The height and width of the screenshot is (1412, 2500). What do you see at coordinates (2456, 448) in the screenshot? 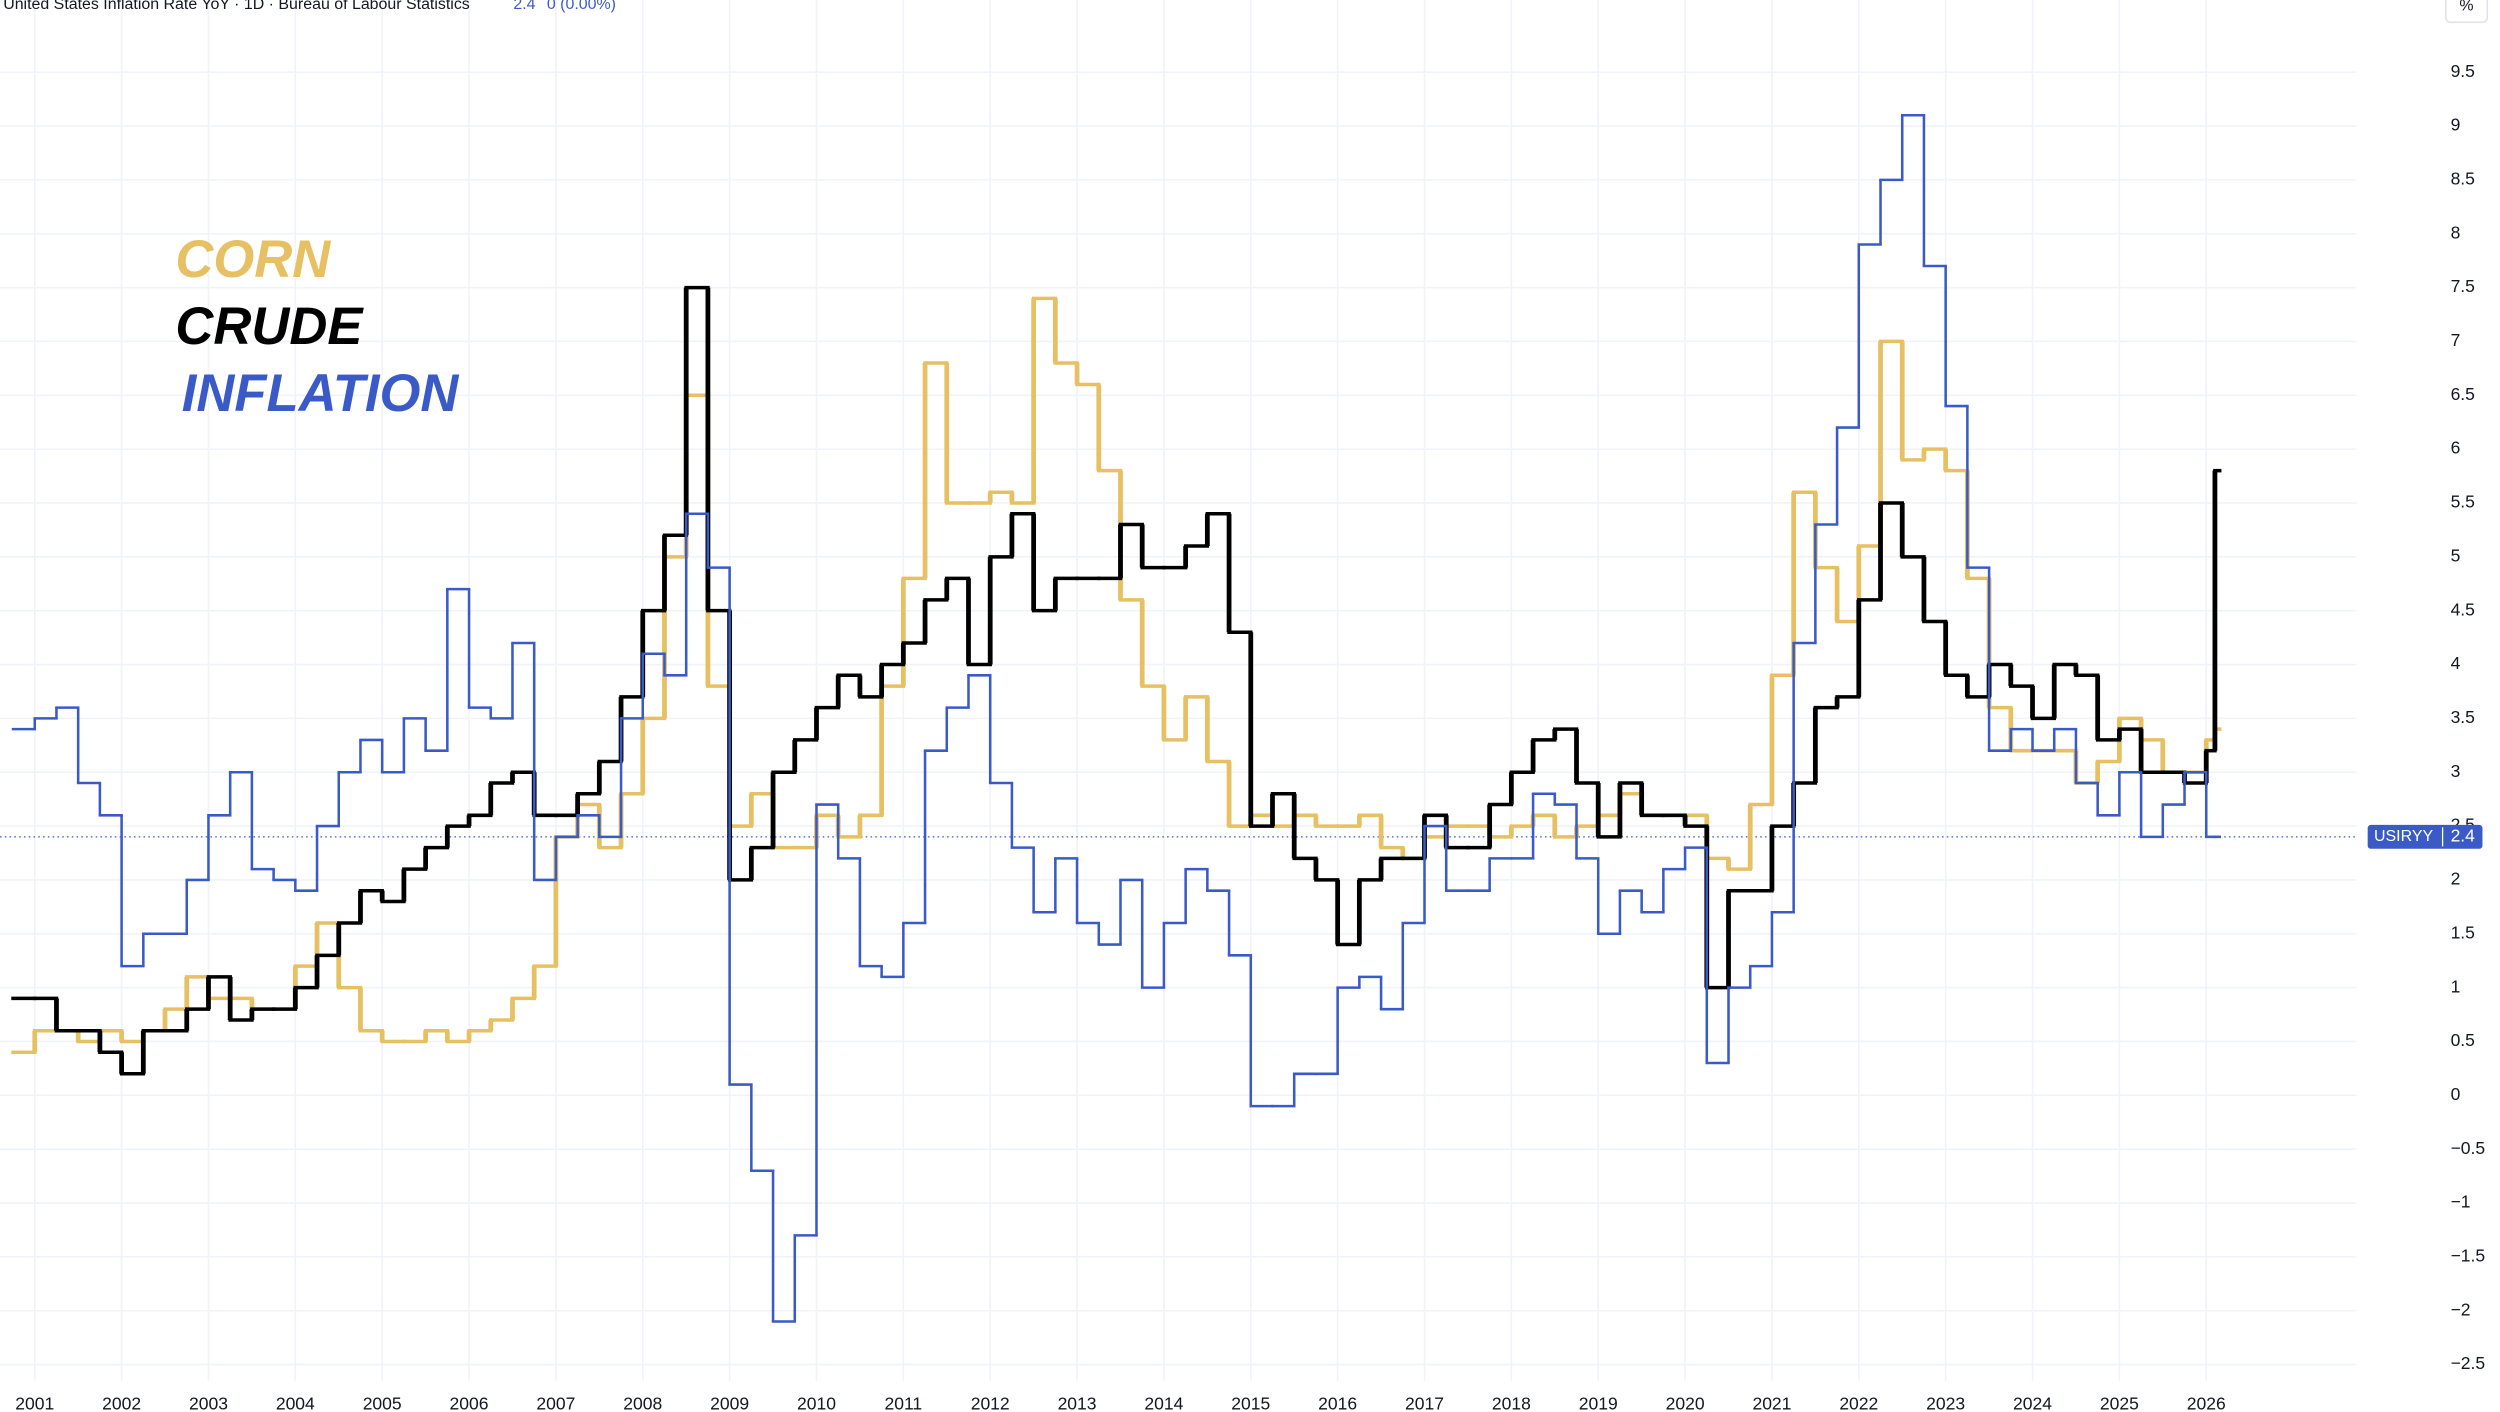
I see `y-tick-label: 6` at bounding box center [2456, 448].